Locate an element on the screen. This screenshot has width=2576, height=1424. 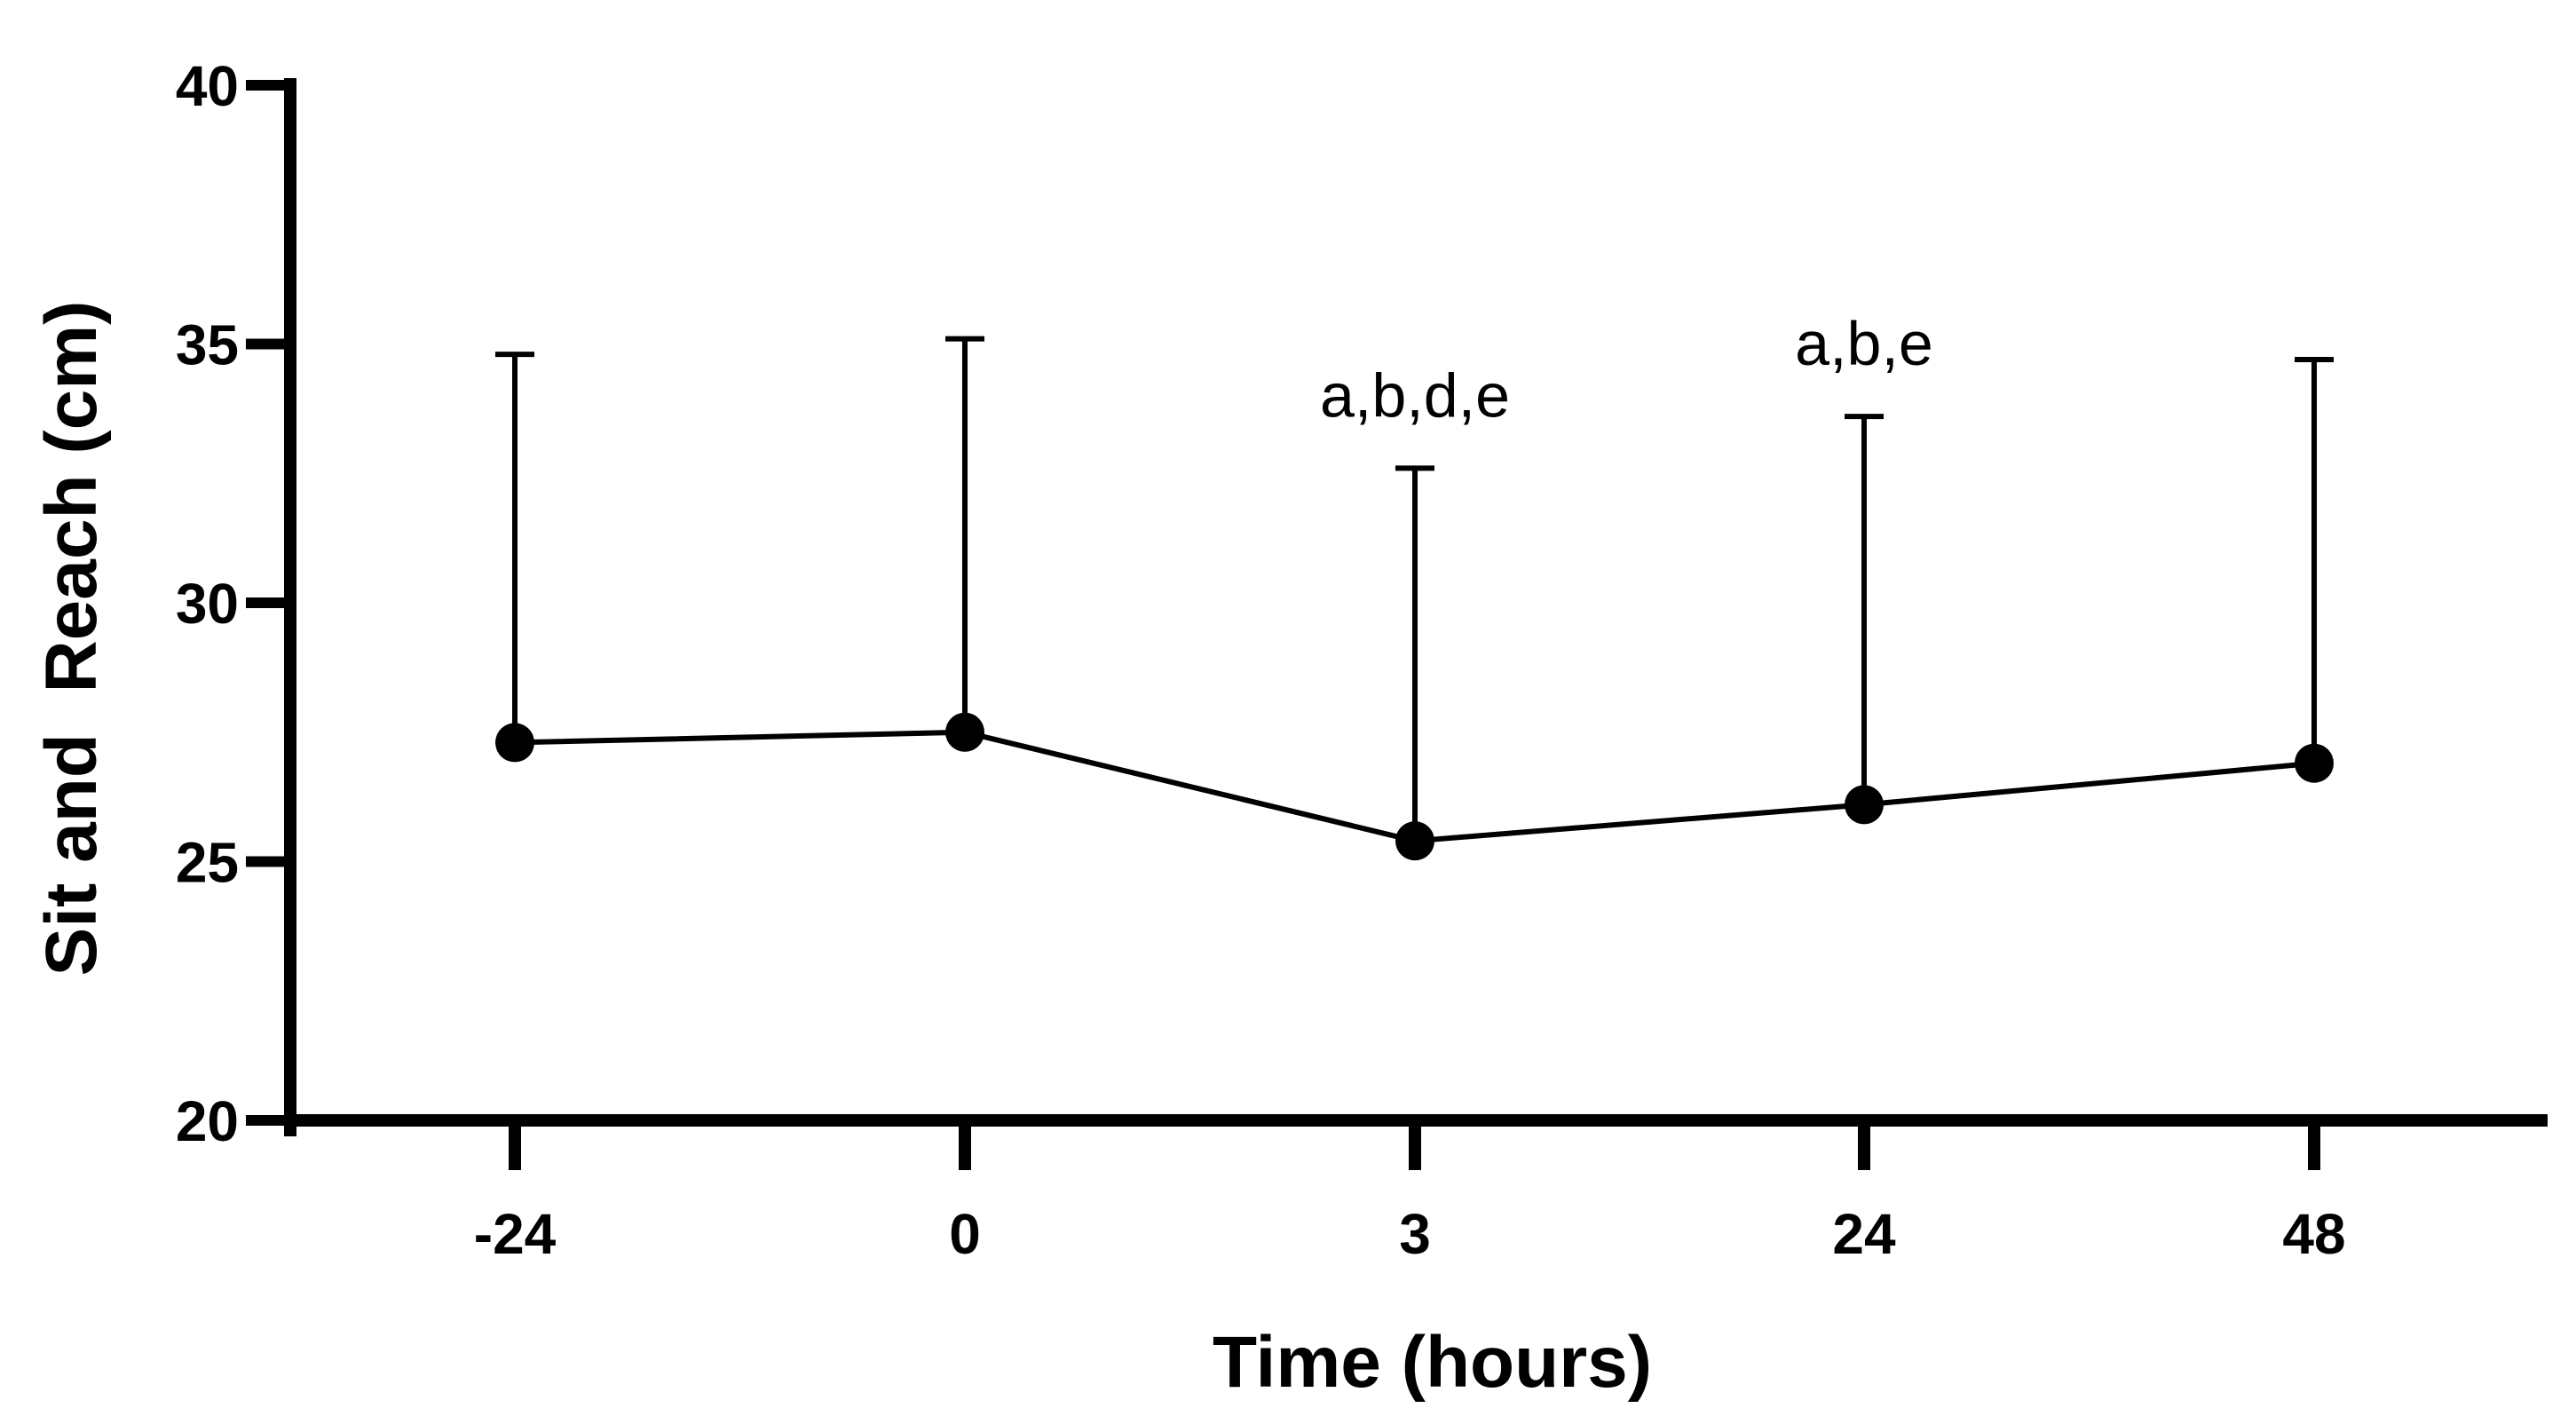
y-tick-label: 30 is located at coordinates (207, 604).